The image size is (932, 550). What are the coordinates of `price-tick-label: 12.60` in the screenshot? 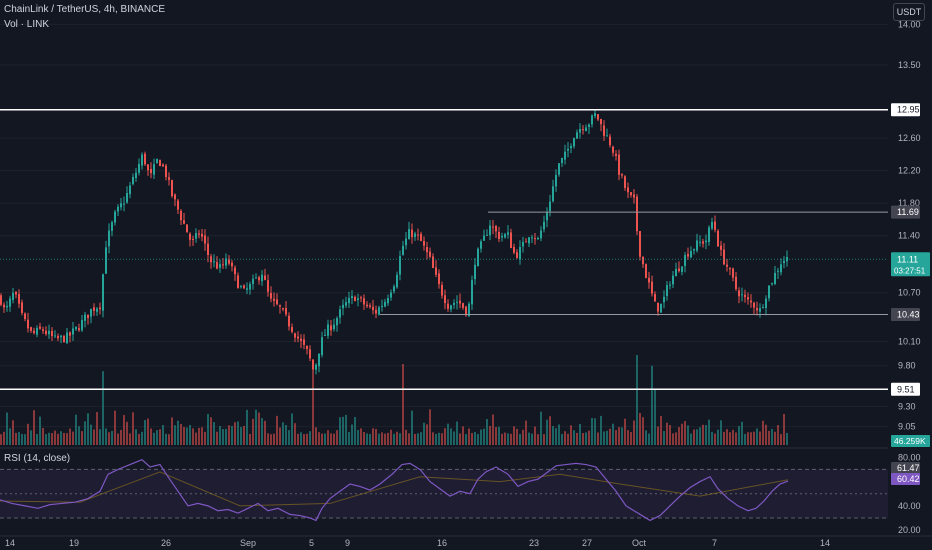 It's located at (909, 138).